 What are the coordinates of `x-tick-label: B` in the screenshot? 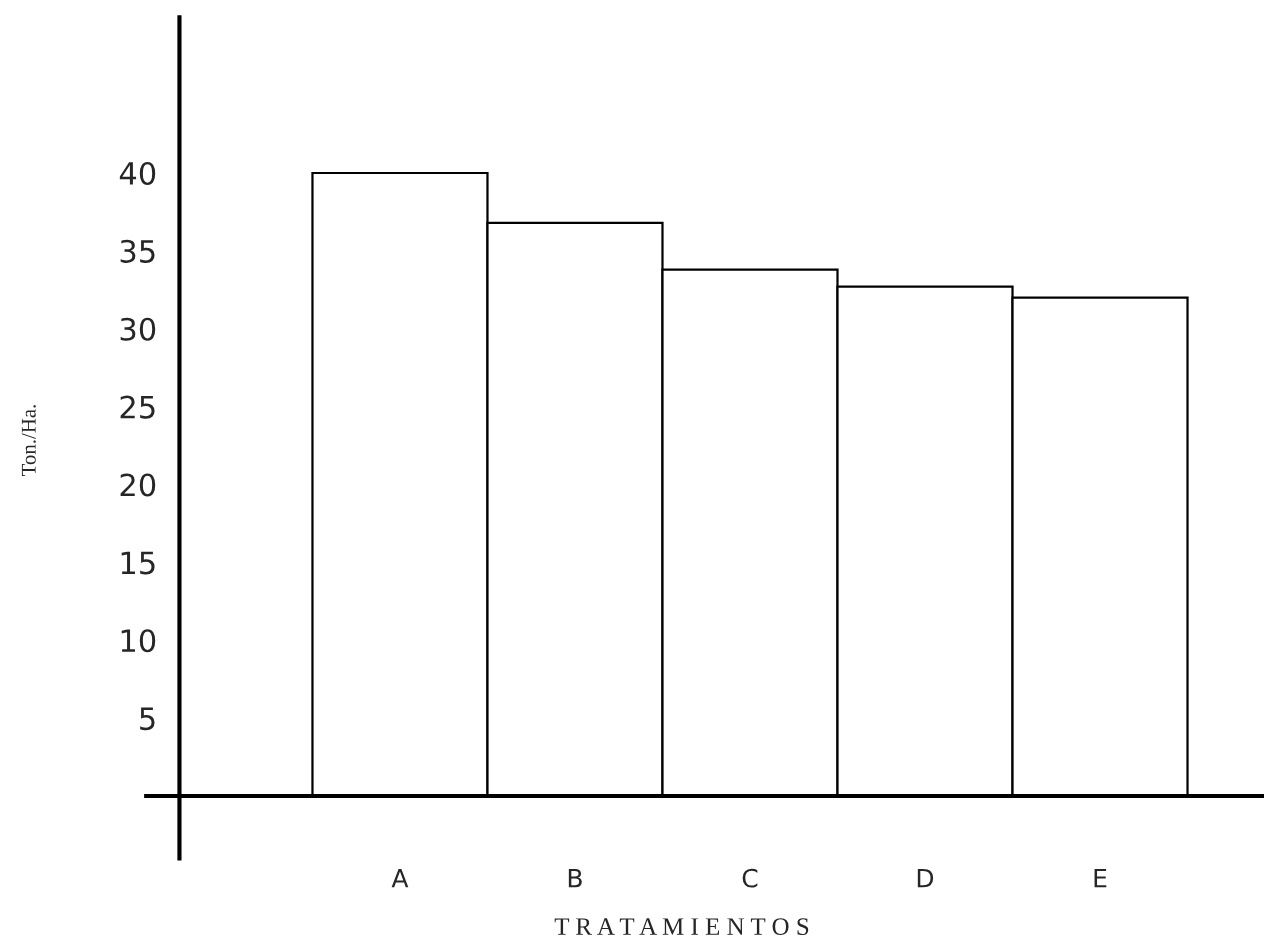 It's located at (575, 878).